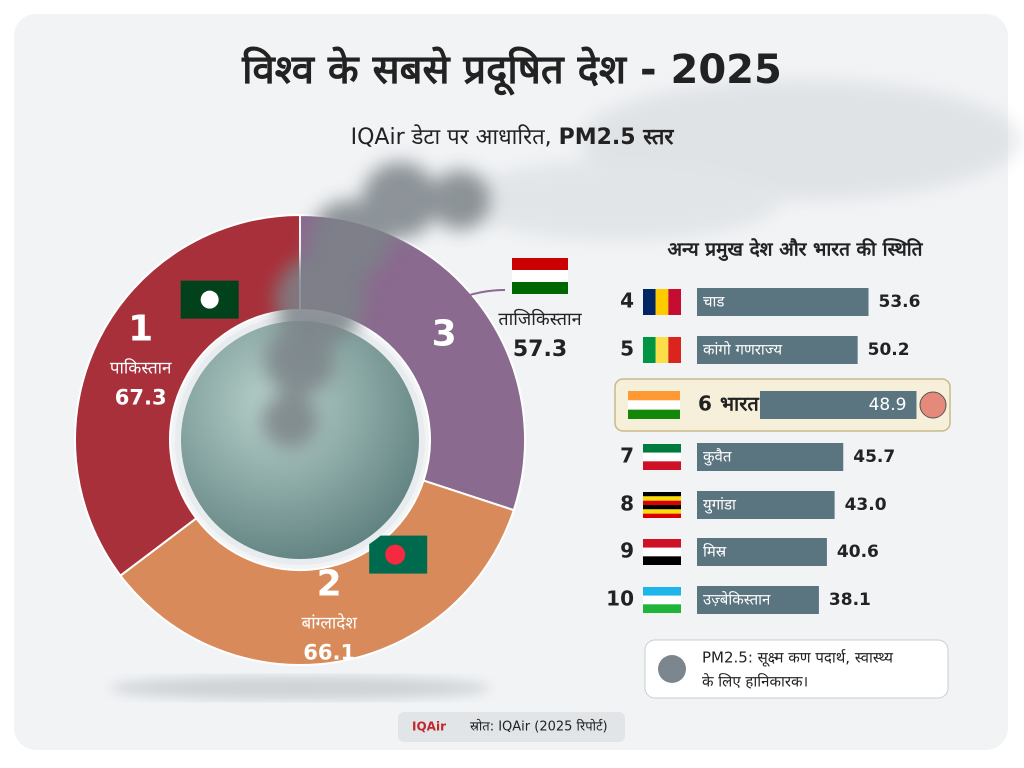  What do you see at coordinates (540, 319) in the screenshot?
I see `slice-label: ताजिकिस्तान` at bounding box center [540, 319].